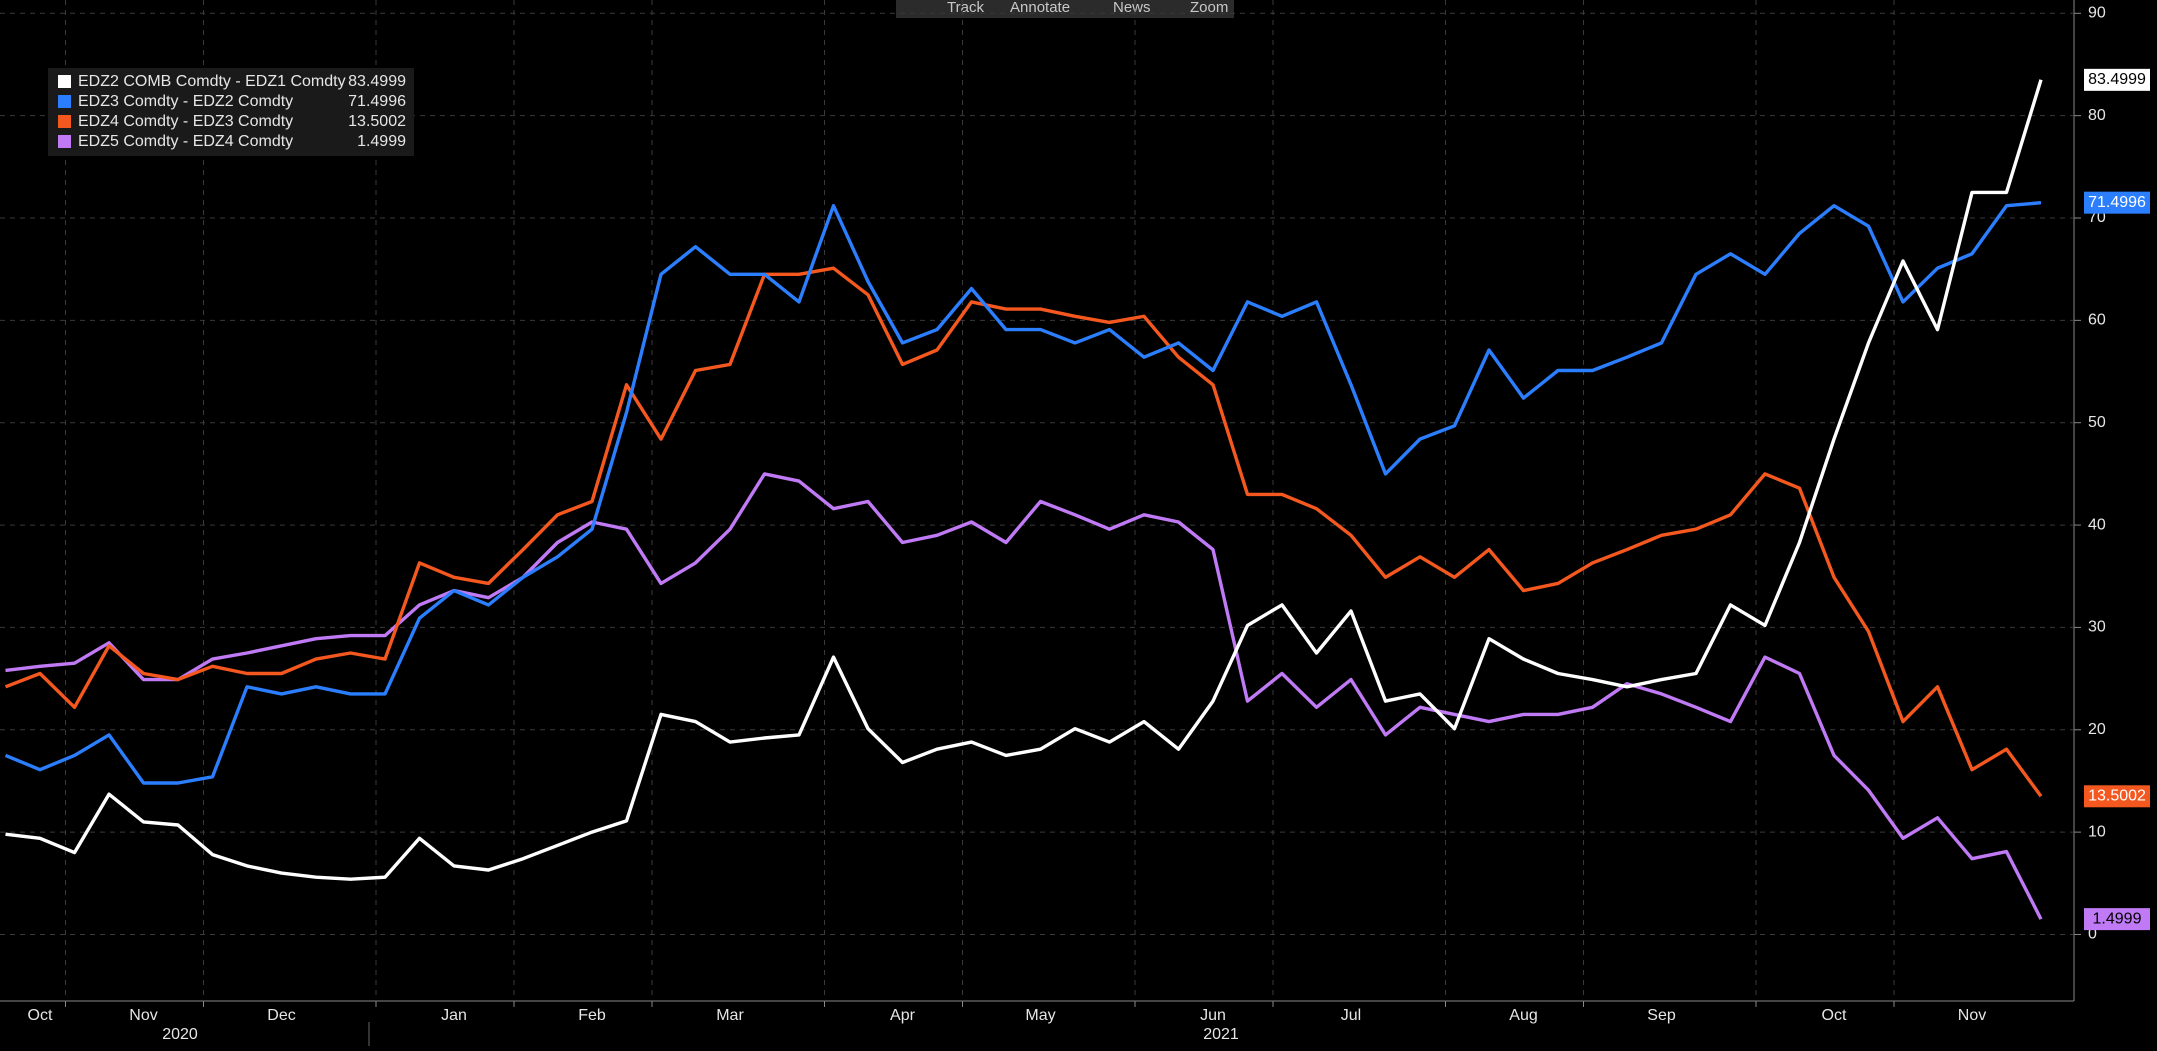  I want to click on legend-label: EDZ5 Comdty - EDZ4 Comdty, so click(185, 141).